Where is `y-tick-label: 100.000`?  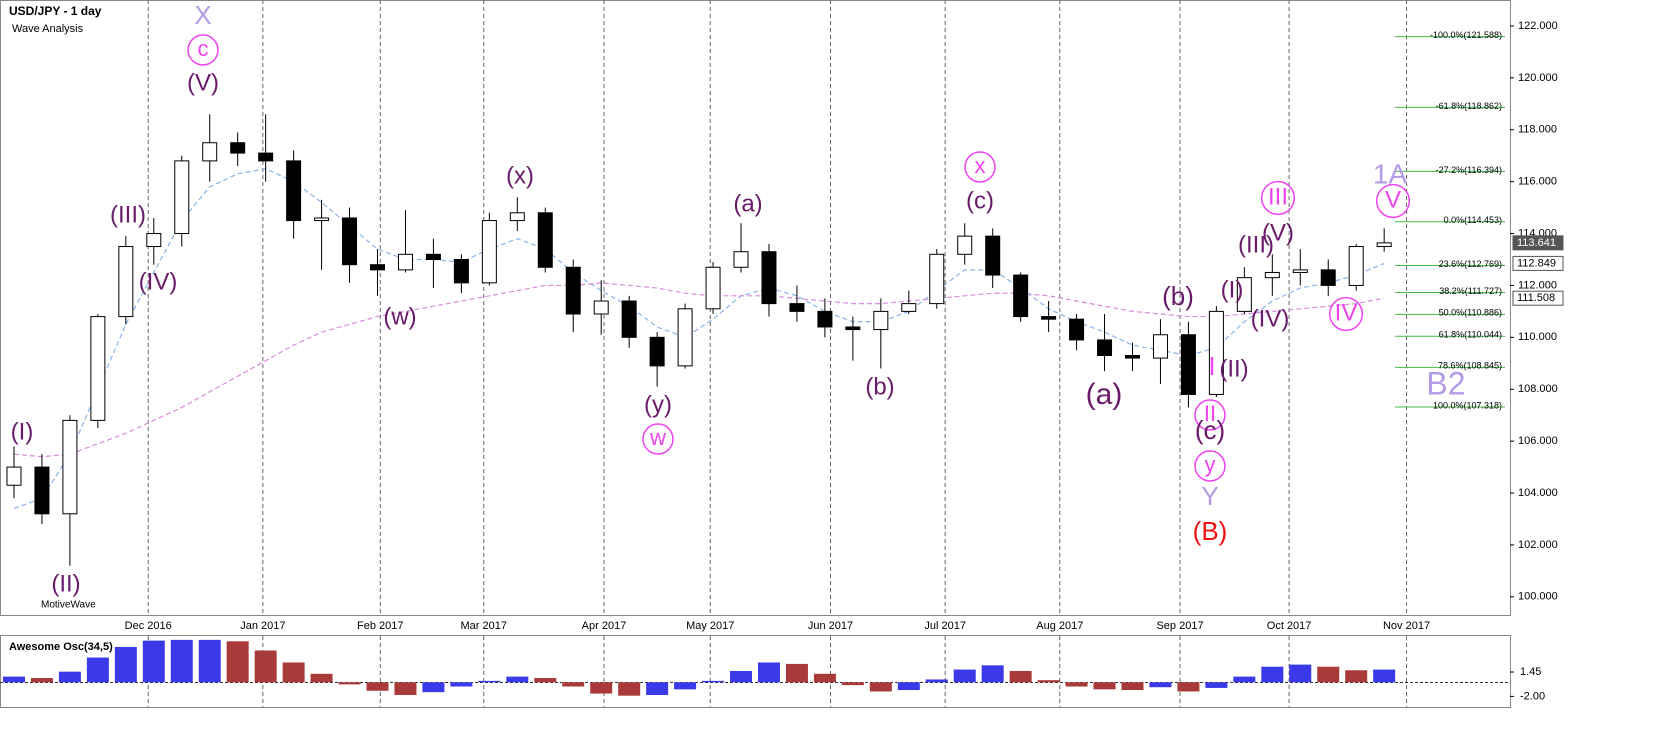 y-tick-label: 100.000 is located at coordinates (1538, 597).